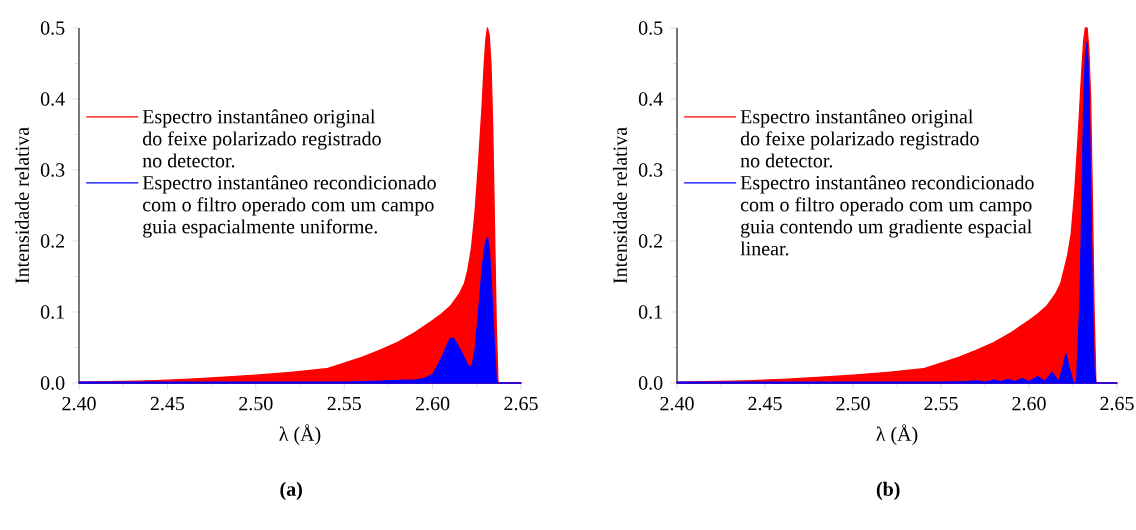  Describe the element at coordinates (291, 490) in the screenshot. I see `text: (a)` at that location.